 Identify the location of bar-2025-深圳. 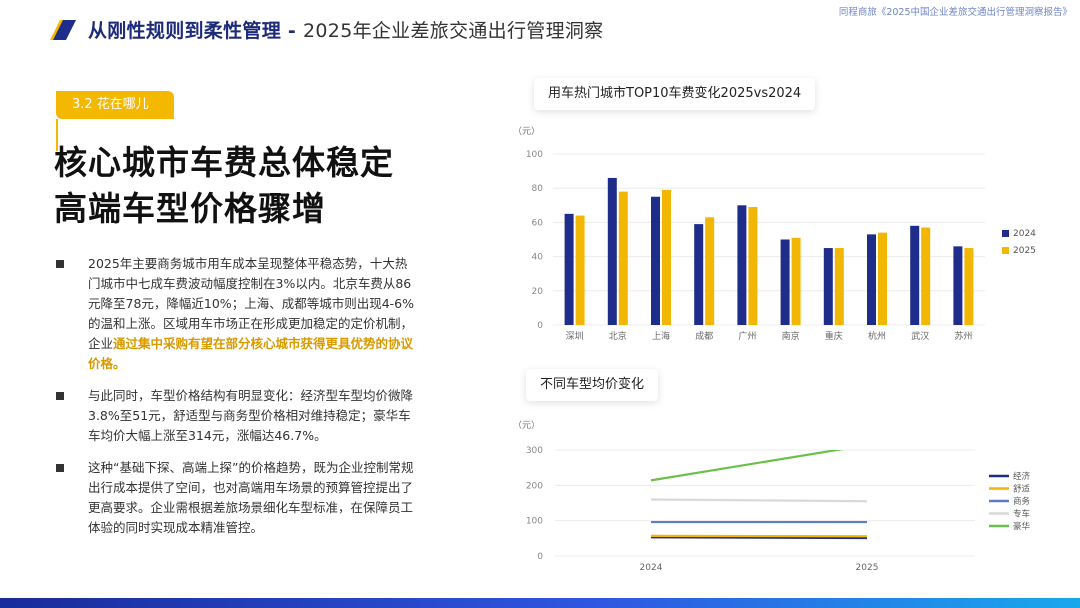
(580, 270).